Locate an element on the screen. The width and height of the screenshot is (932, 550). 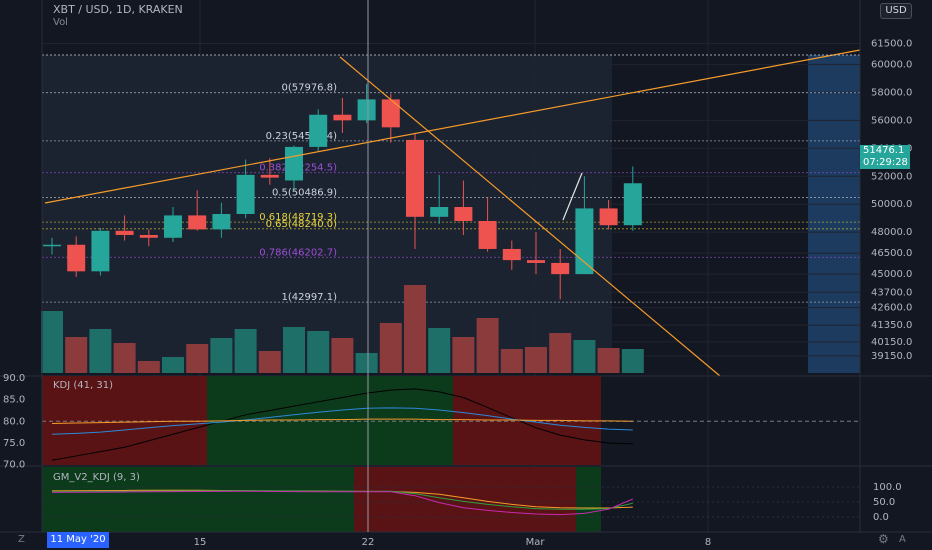
gm-kdj-pane is located at coordinates (466, 498).